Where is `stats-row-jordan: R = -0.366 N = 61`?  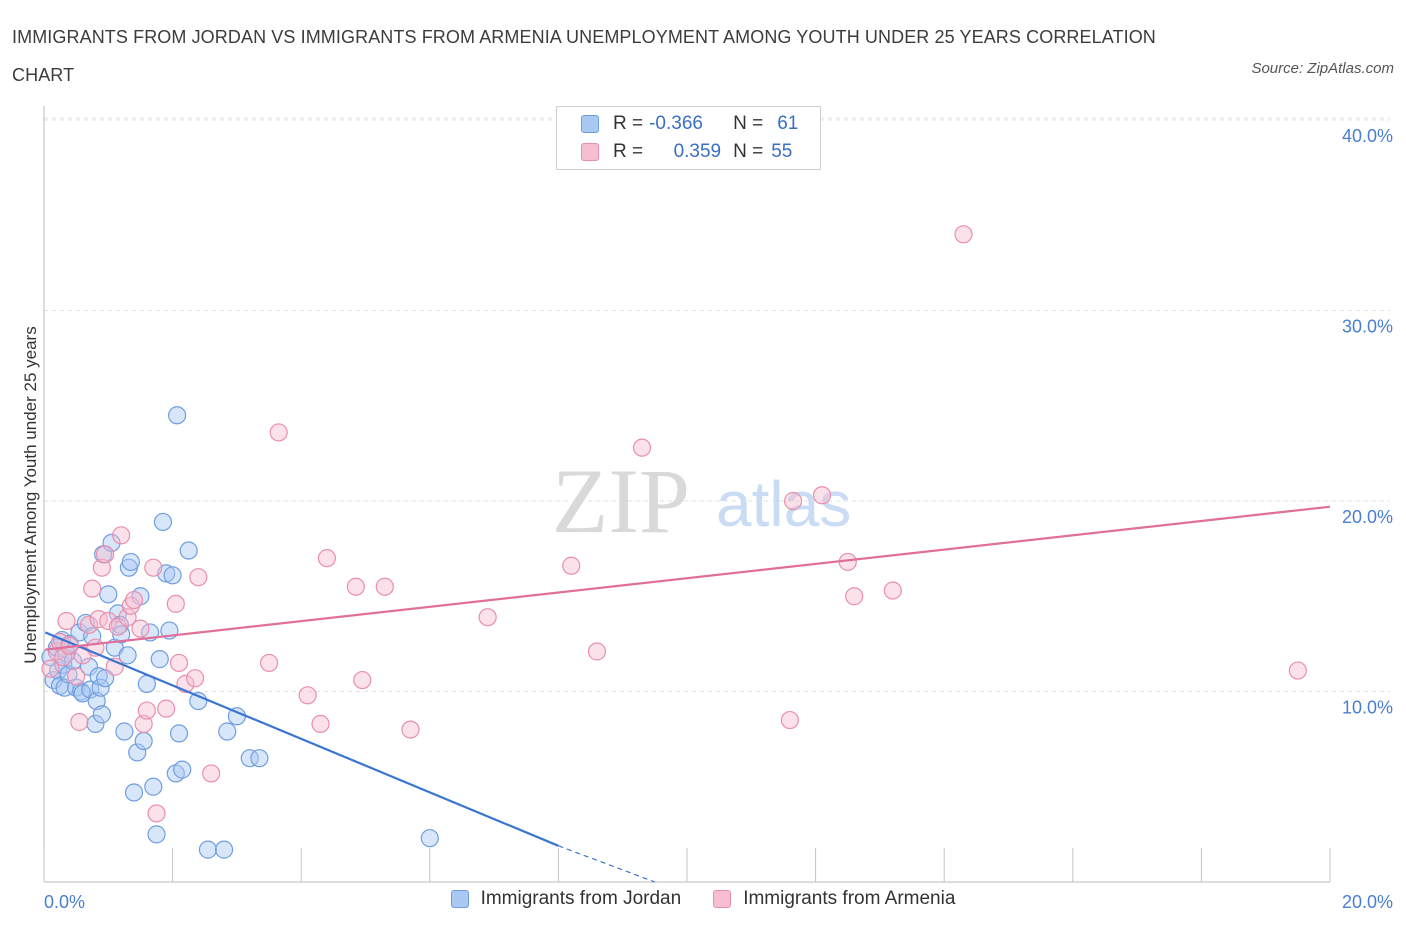 stats-row-jordan: R = -0.366 N = 61 is located at coordinates (689, 124).